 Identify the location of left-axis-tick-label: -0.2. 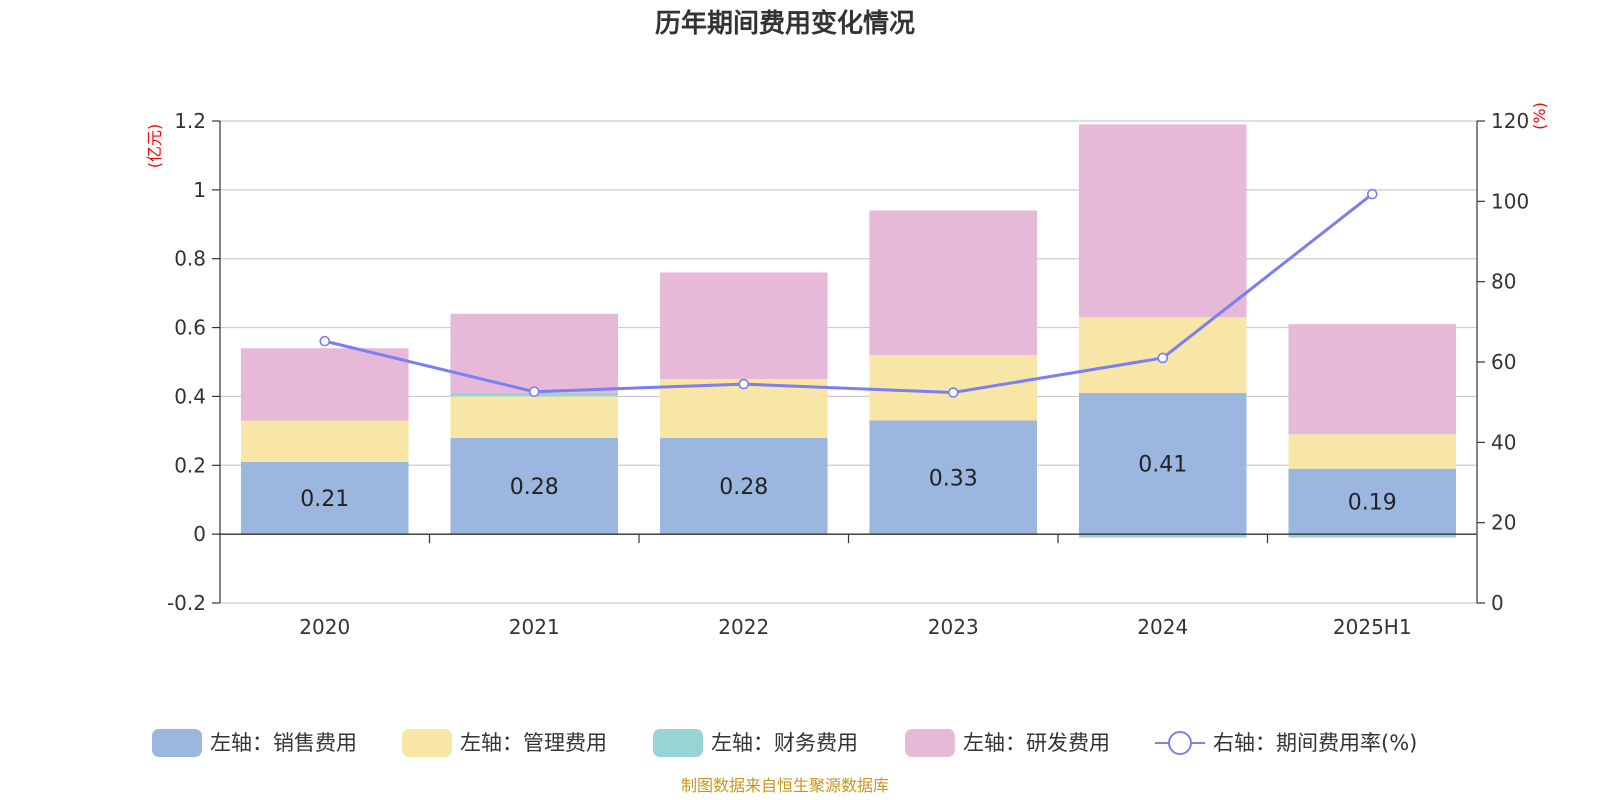
(186, 603).